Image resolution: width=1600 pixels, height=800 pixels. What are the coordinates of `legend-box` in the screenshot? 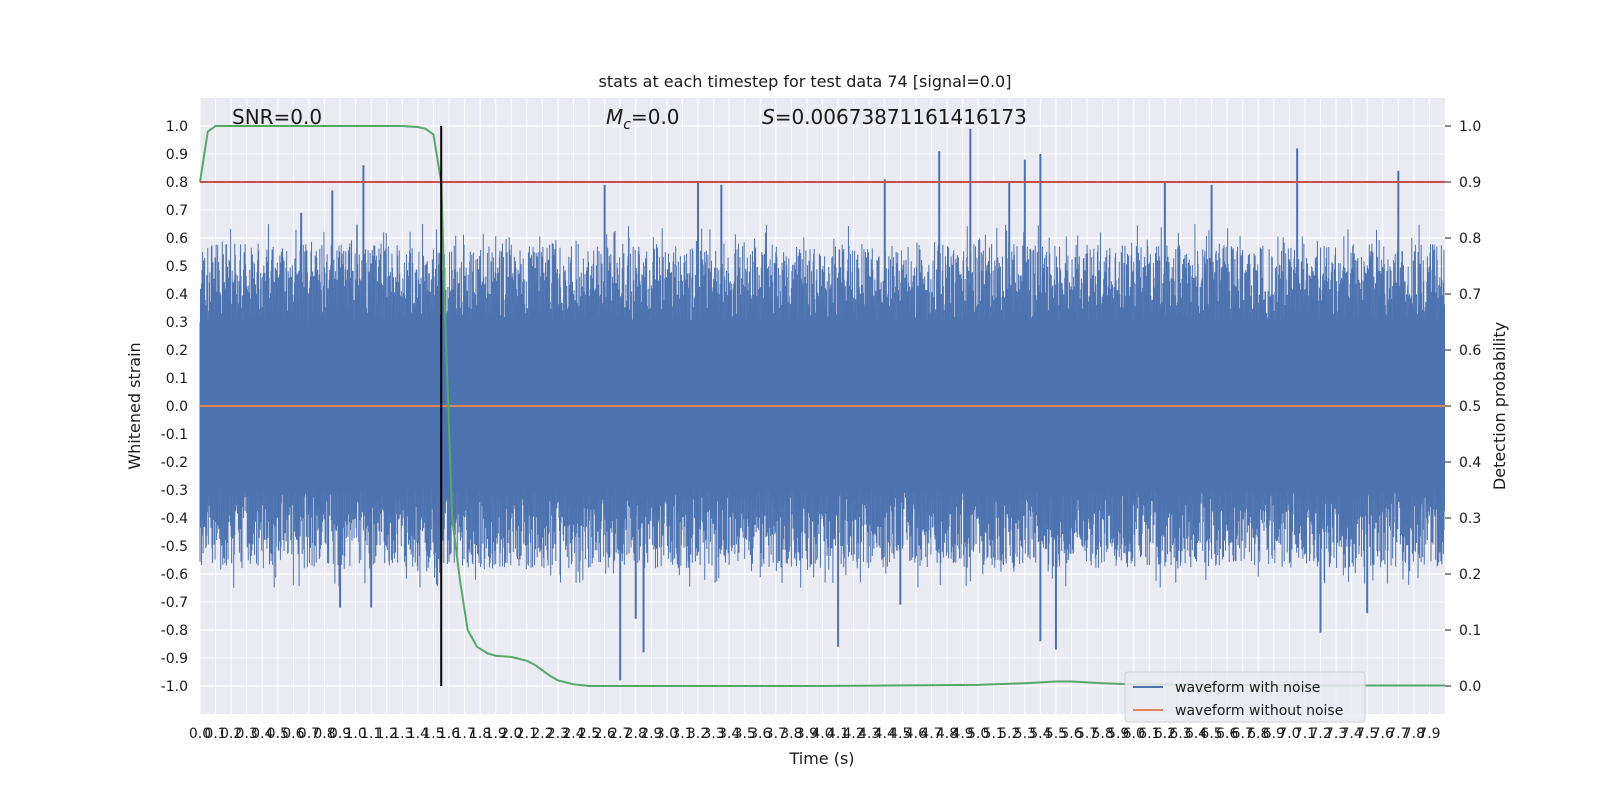 It's located at (1245, 697).